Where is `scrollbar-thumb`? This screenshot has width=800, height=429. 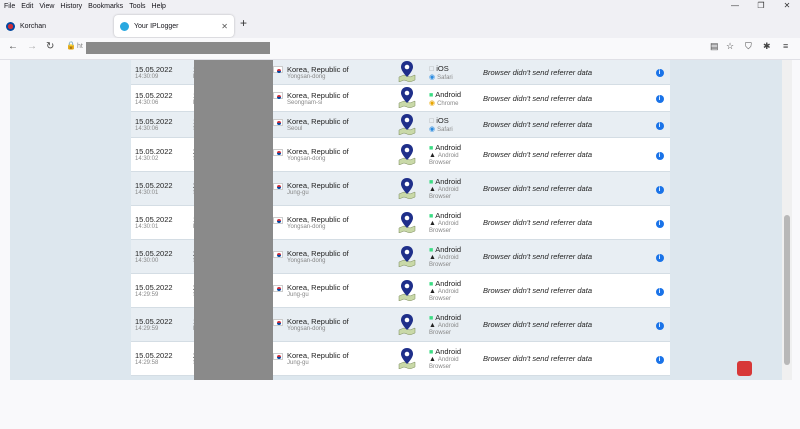
scrollbar-thumb is located at coordinates (787, 290).